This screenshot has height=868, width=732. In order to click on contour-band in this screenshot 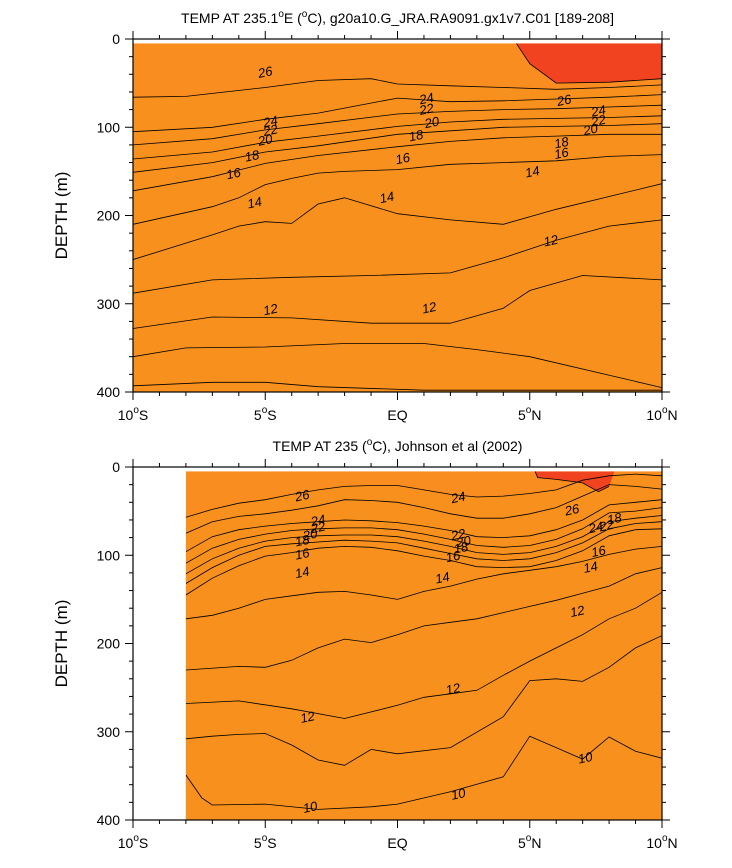, I will do `click(589, 63)`.